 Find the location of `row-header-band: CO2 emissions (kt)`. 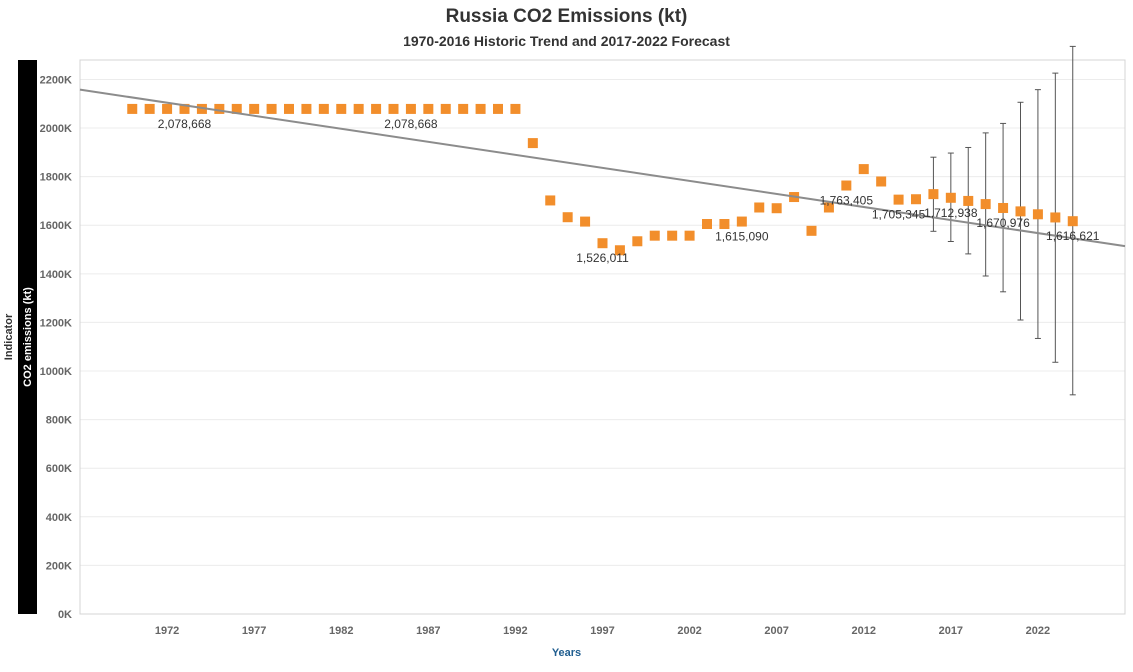

row-header-band: CO2 emissions (kt) is located at coordinates (27, 337).